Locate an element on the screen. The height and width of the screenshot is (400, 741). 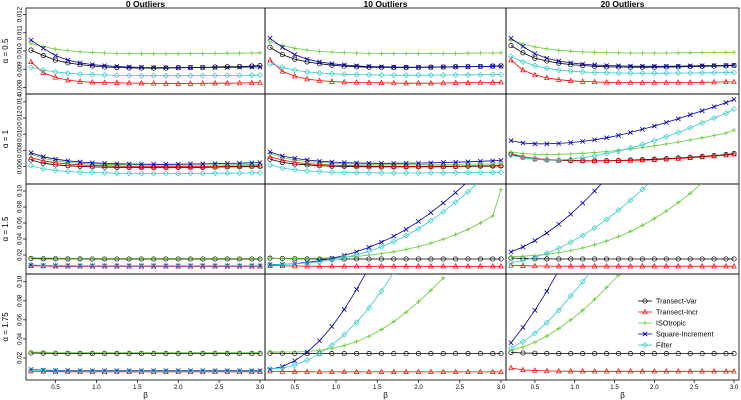
panel: 0.02 0.04 0.06 0.08 0.10 0.5 1.0 1.5 2.0 2.5 3.0 is located at coordinates (141, 332).